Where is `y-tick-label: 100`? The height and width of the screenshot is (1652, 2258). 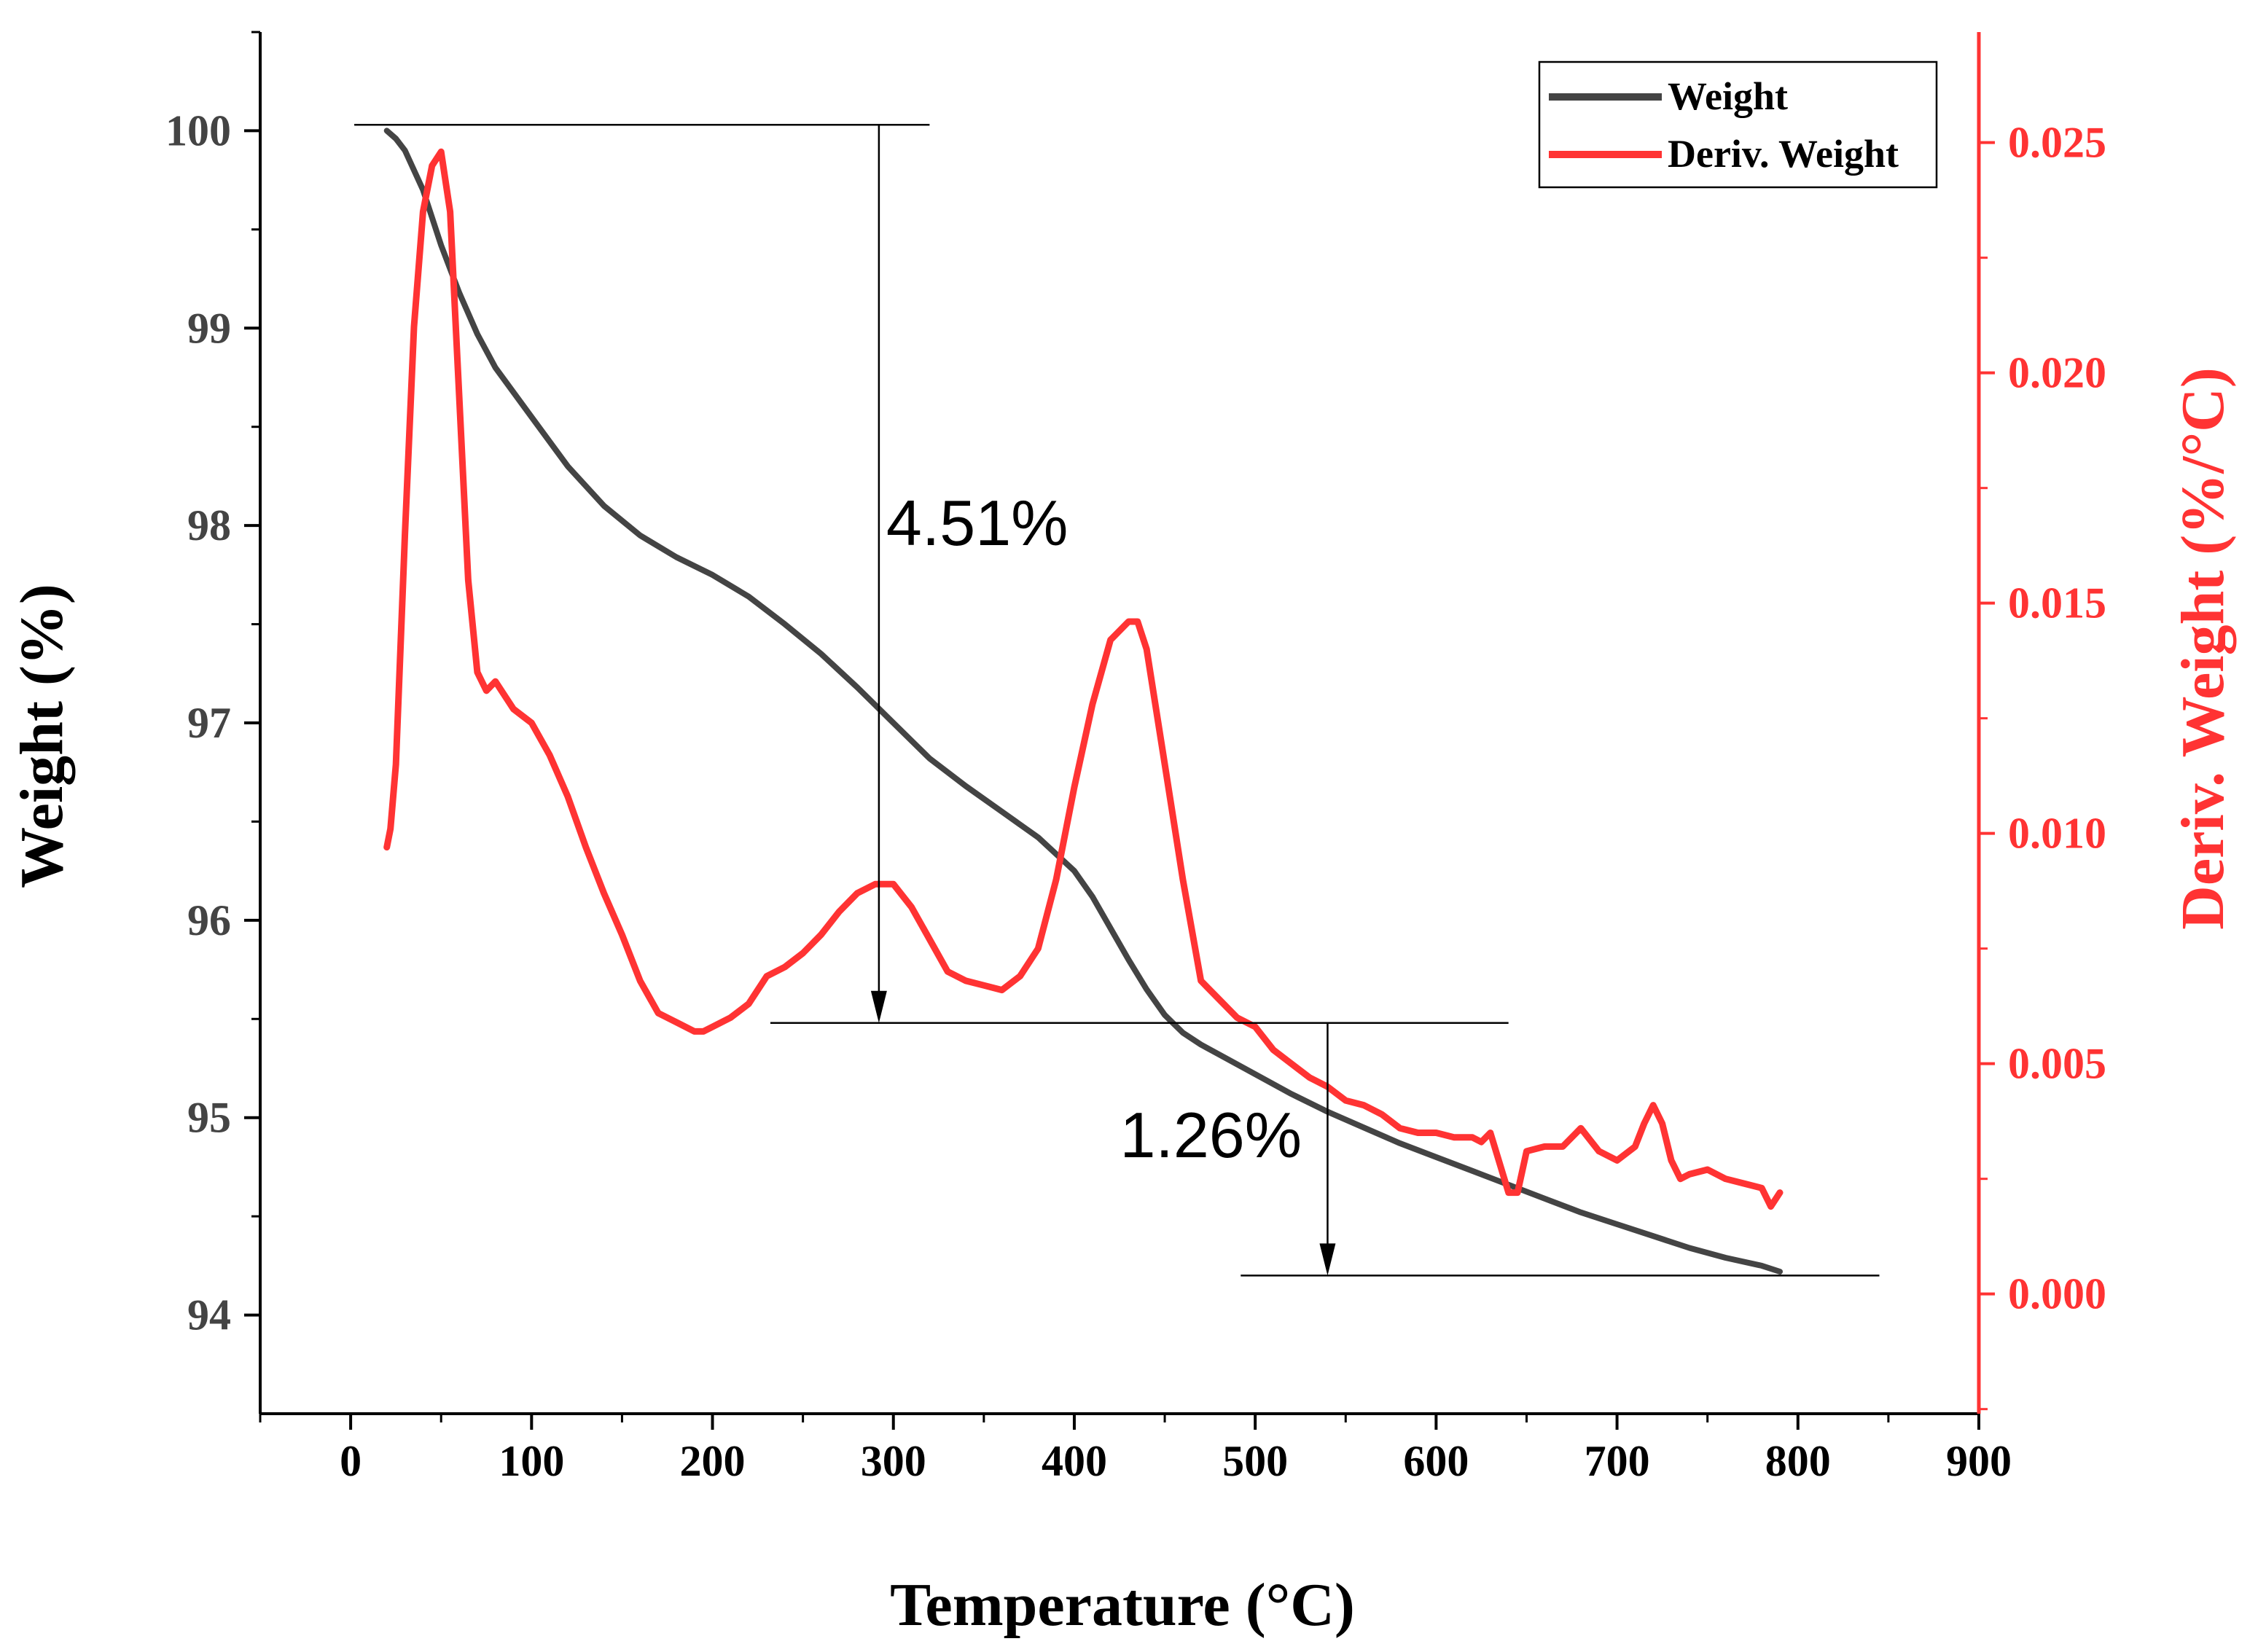
y-tick-label: 100 is located at coordinates (198, 130).